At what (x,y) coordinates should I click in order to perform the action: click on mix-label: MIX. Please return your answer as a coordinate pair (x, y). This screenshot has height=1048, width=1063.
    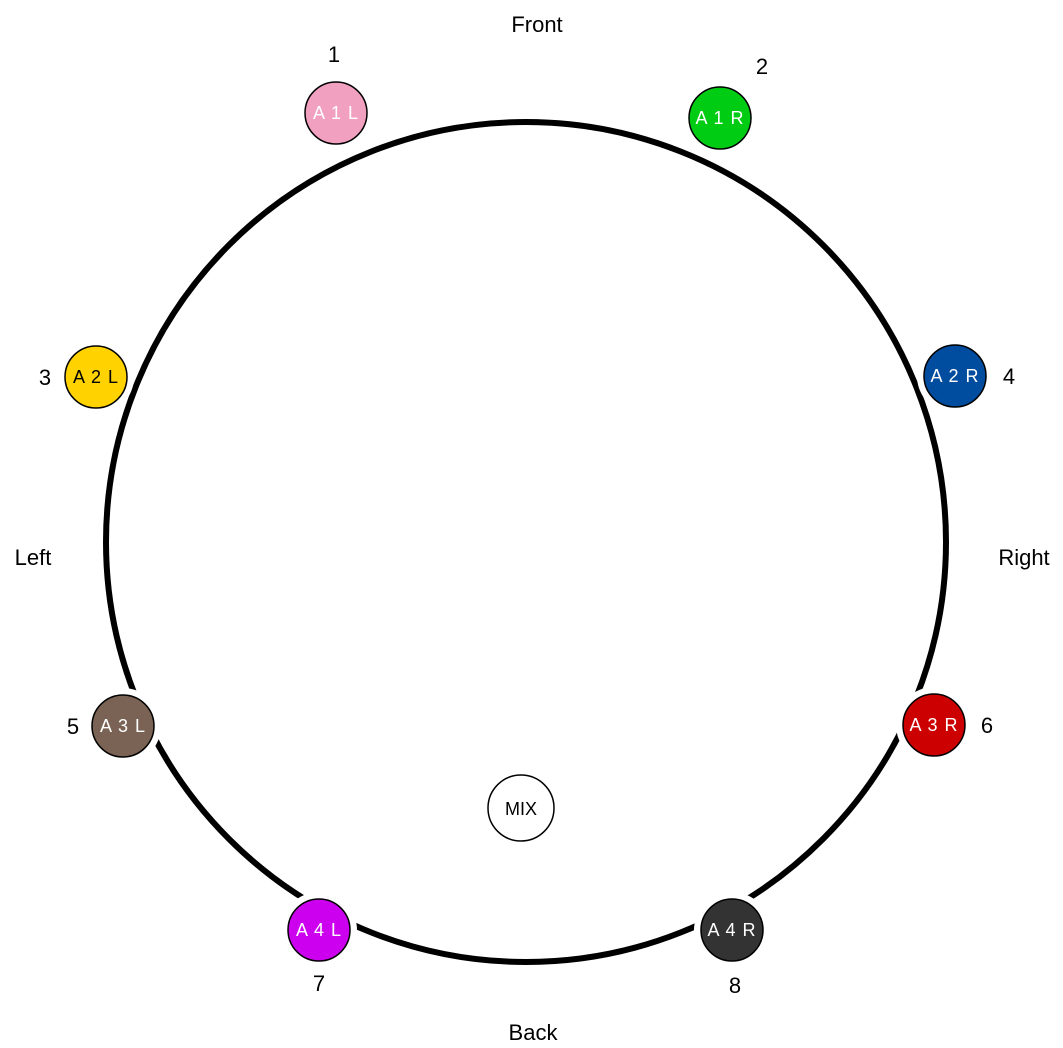
    Looking at the image, I should click on (521, 809).